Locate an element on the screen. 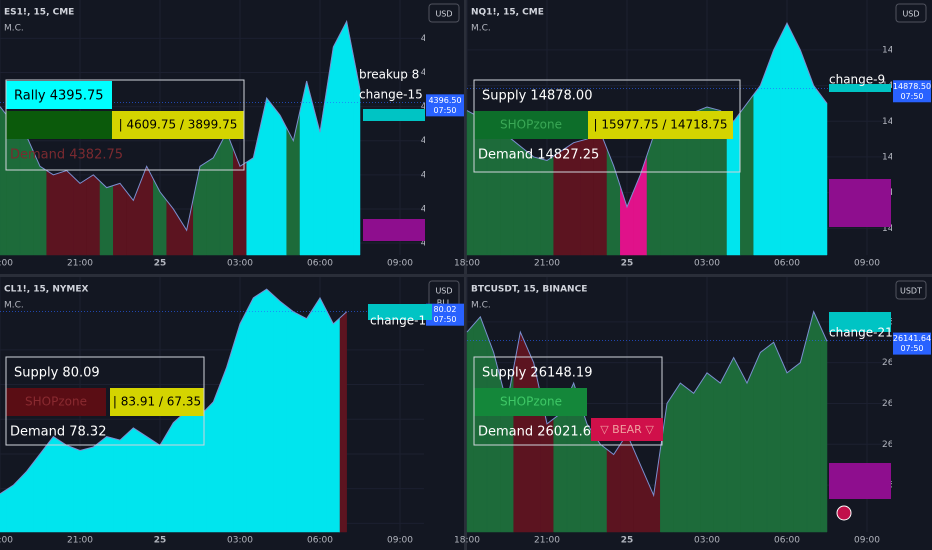 This screenshot has width=932, height=550. supply-label: Rally 4395.75 is located at coordinates (59, 96).